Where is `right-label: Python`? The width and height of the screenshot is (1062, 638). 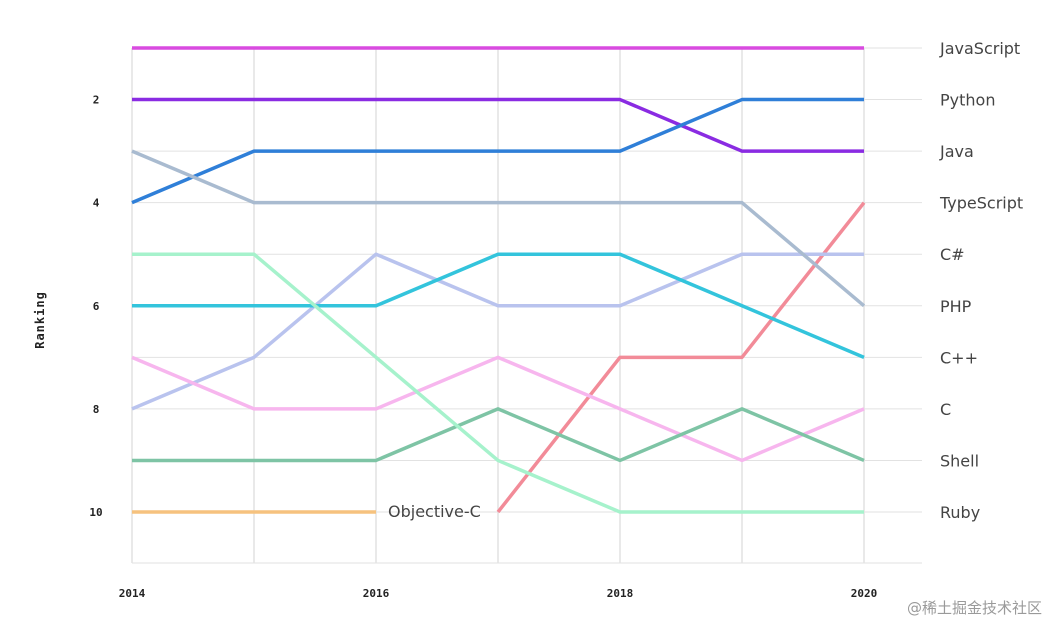 right-label: Python is located at coordinates (967, 100).